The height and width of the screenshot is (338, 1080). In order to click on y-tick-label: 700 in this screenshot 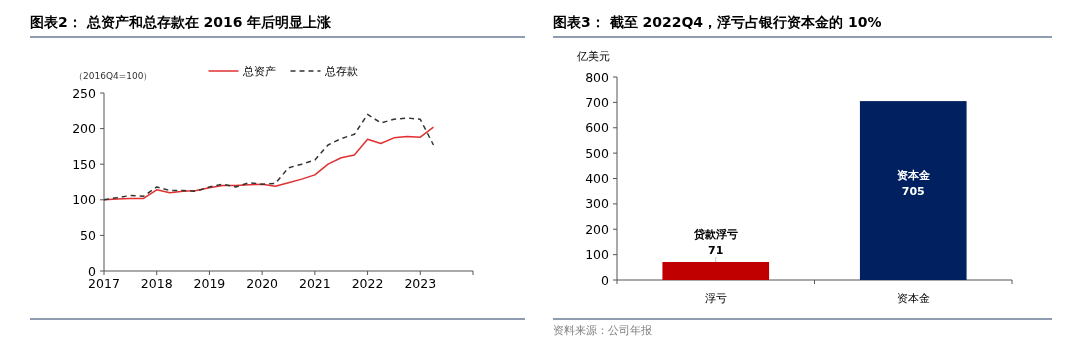, I will do `click(597, 102)`.